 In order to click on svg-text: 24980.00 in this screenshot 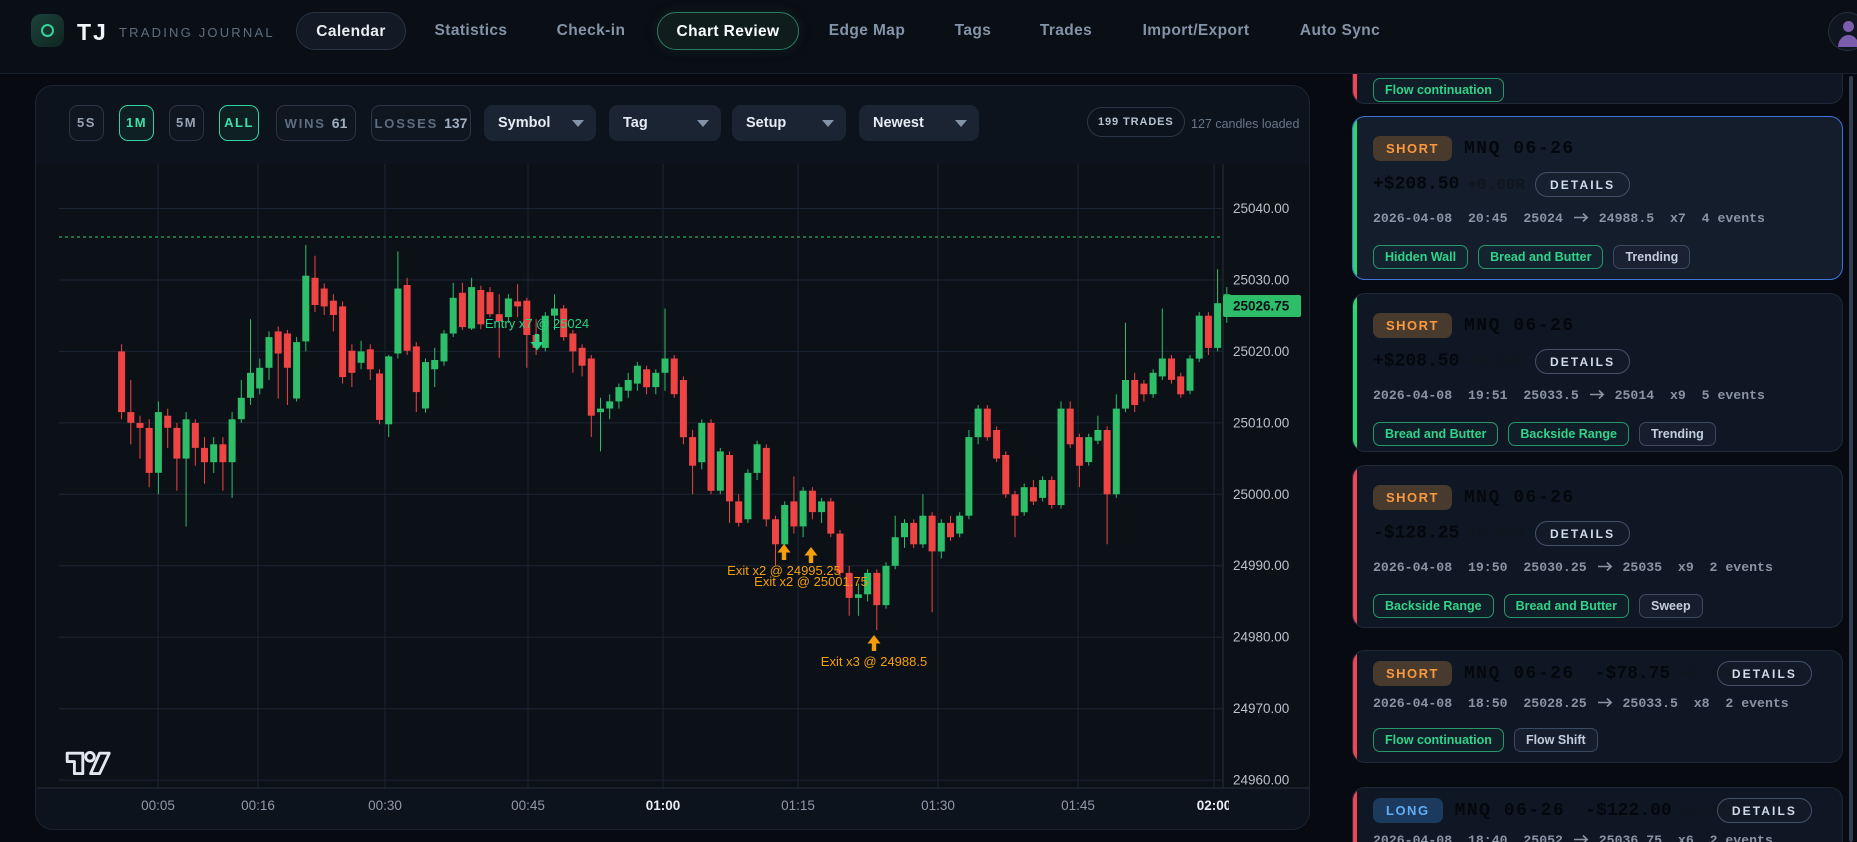, I will do `click(1261, 637)`.